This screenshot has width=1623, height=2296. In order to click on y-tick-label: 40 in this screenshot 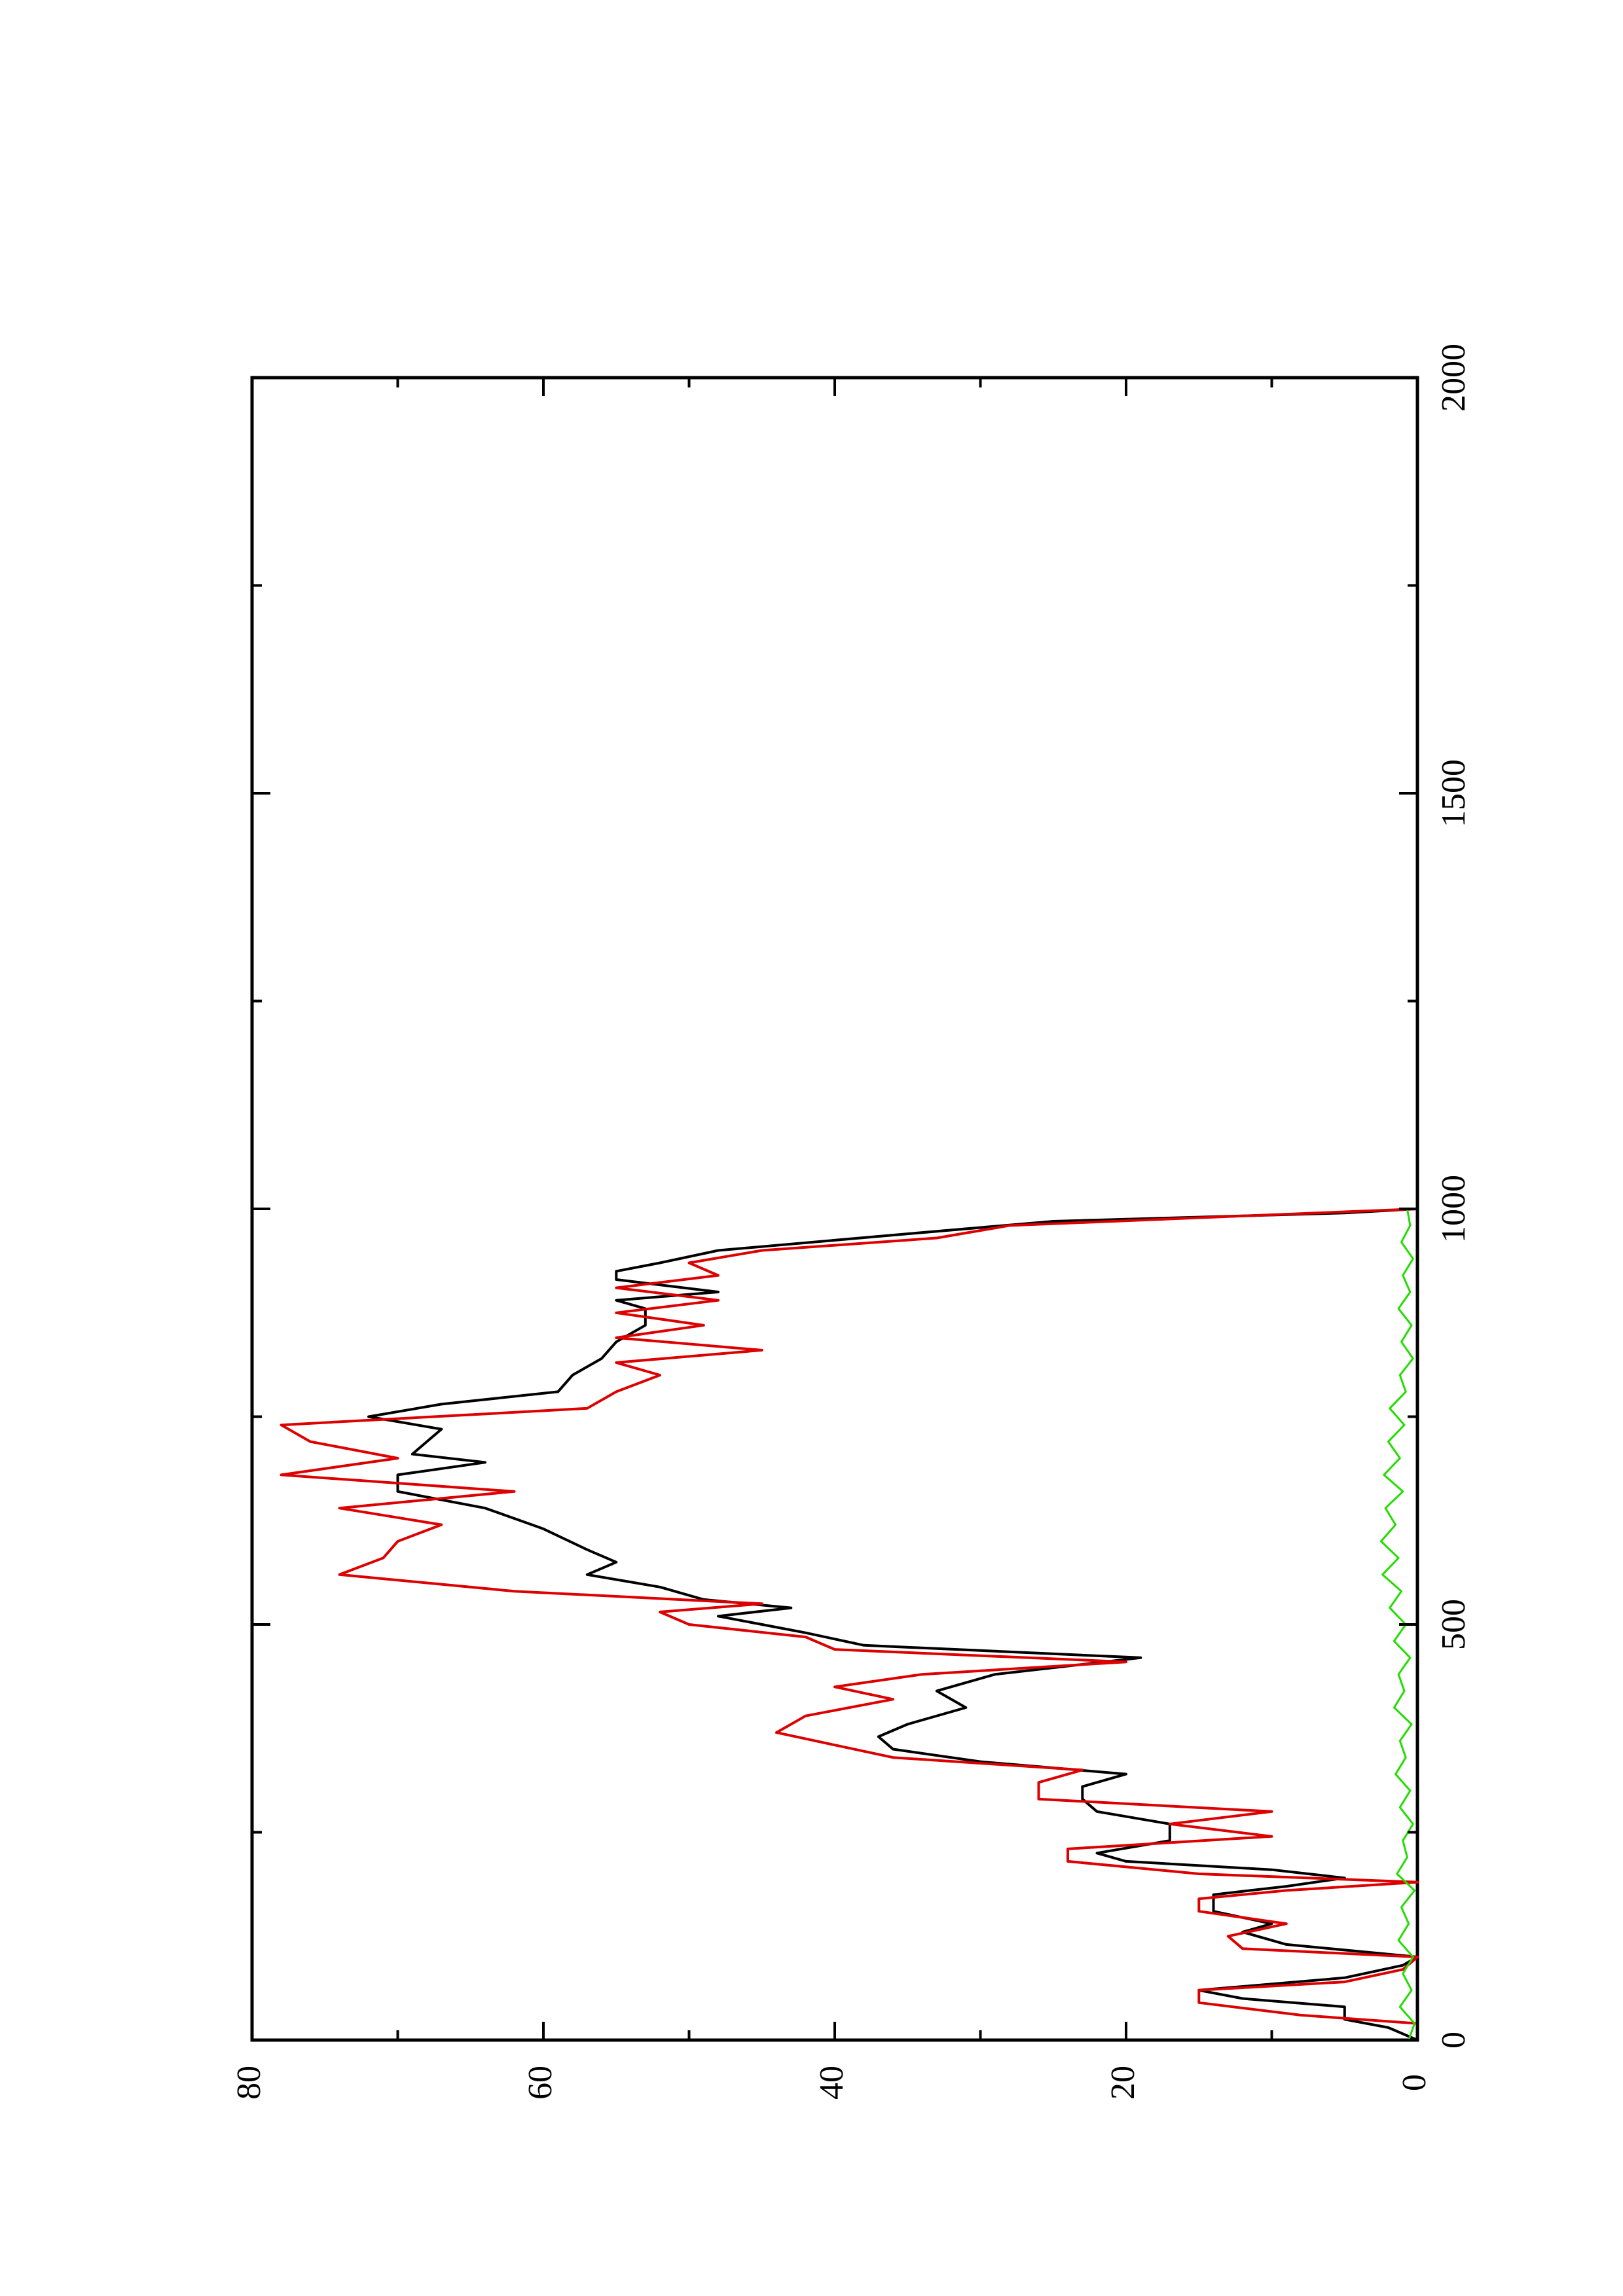, I will do `click(831, 2083)`.